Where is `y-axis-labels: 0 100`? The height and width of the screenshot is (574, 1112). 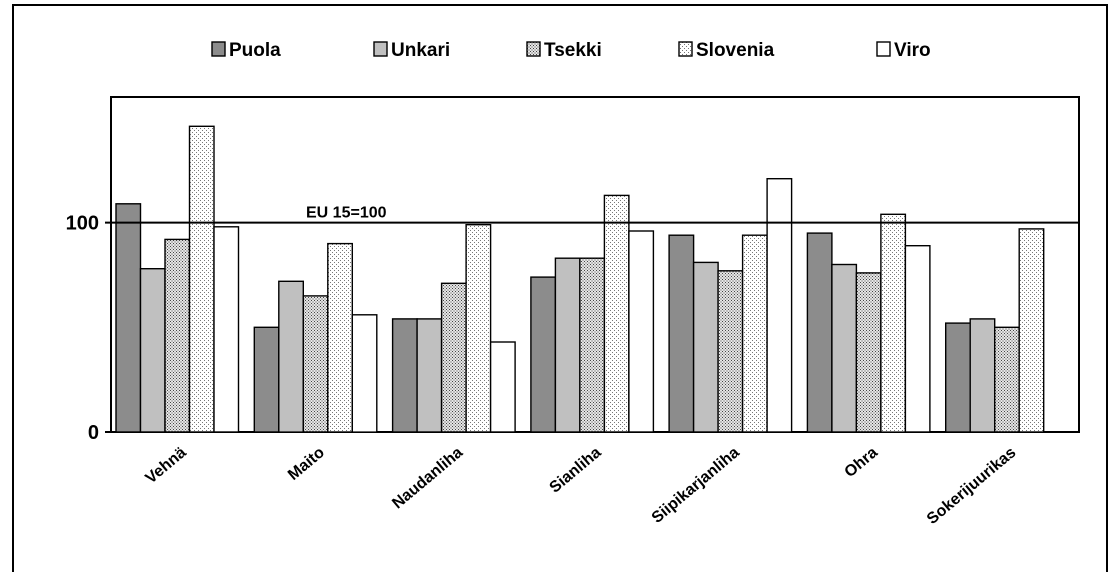
y-axis-labels: 0 100 is located at coordinates (82, 328).